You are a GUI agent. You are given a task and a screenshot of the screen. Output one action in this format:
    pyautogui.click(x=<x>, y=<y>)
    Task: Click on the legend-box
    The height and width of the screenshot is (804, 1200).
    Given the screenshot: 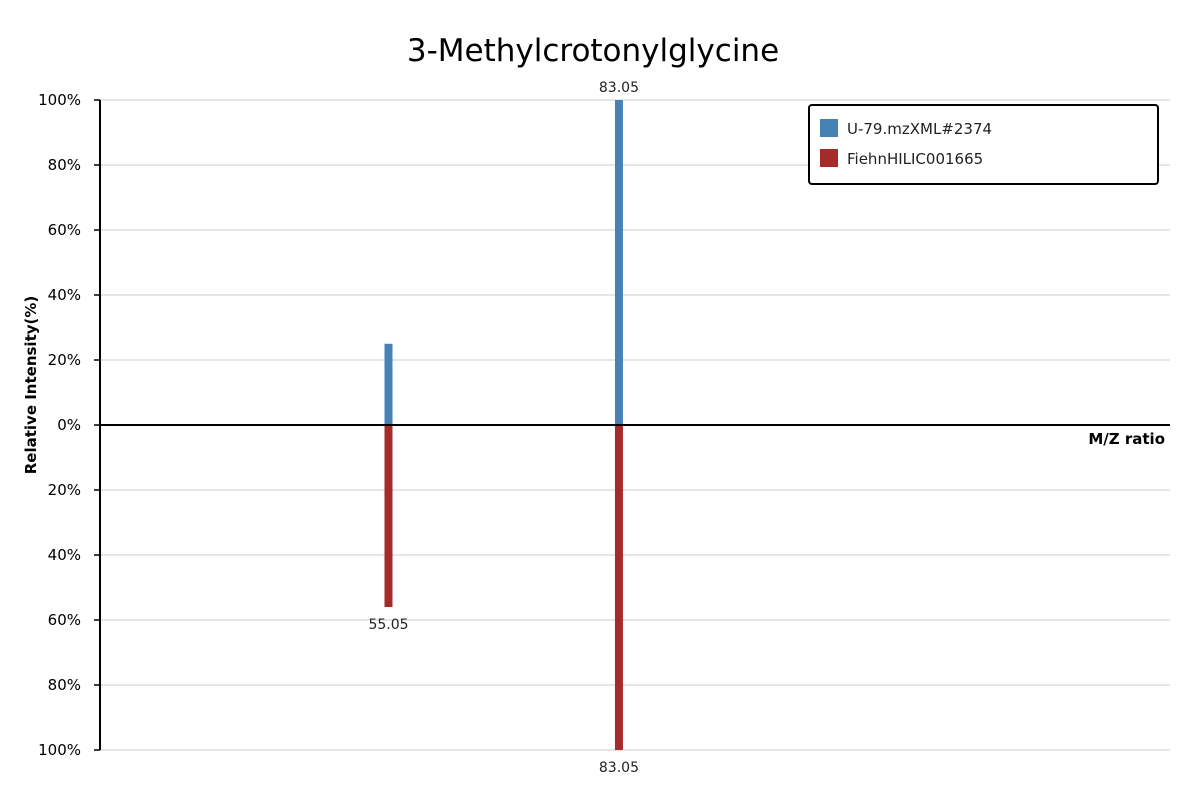 What is the action you would take?
    pyautogui.click(x=983, y=144)
    